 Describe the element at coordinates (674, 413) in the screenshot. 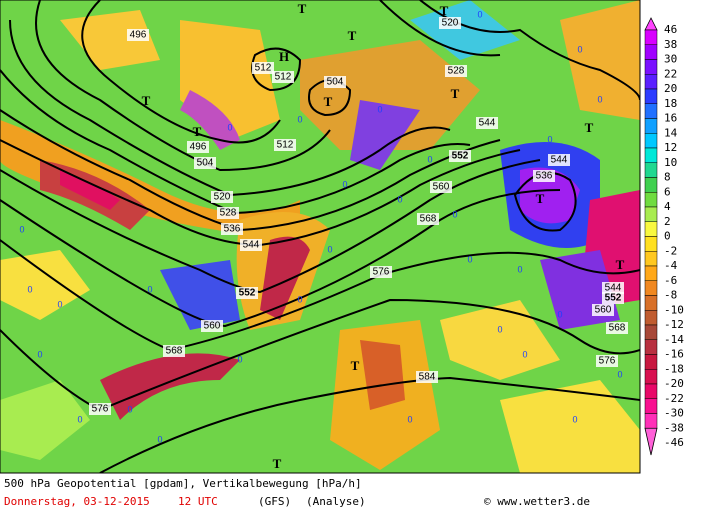

I see `colorbar-label: -30` at that location.